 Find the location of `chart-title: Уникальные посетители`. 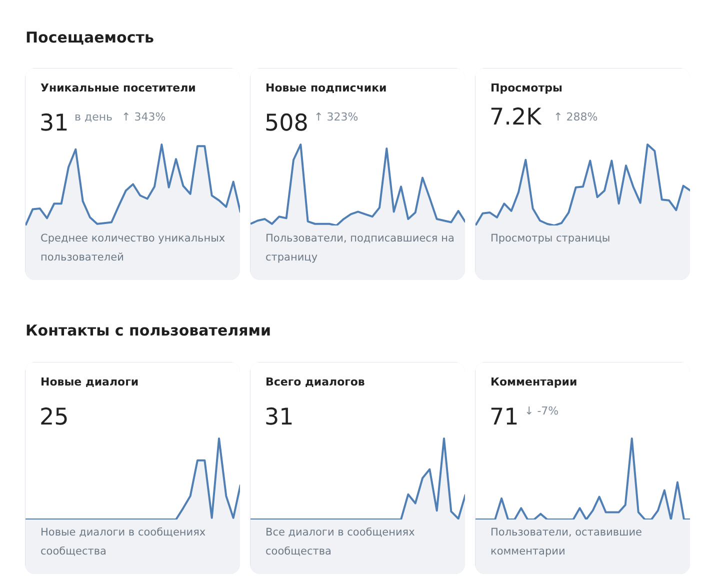

chart-title: Уникальные посетители is located at coordinates (118, 88).